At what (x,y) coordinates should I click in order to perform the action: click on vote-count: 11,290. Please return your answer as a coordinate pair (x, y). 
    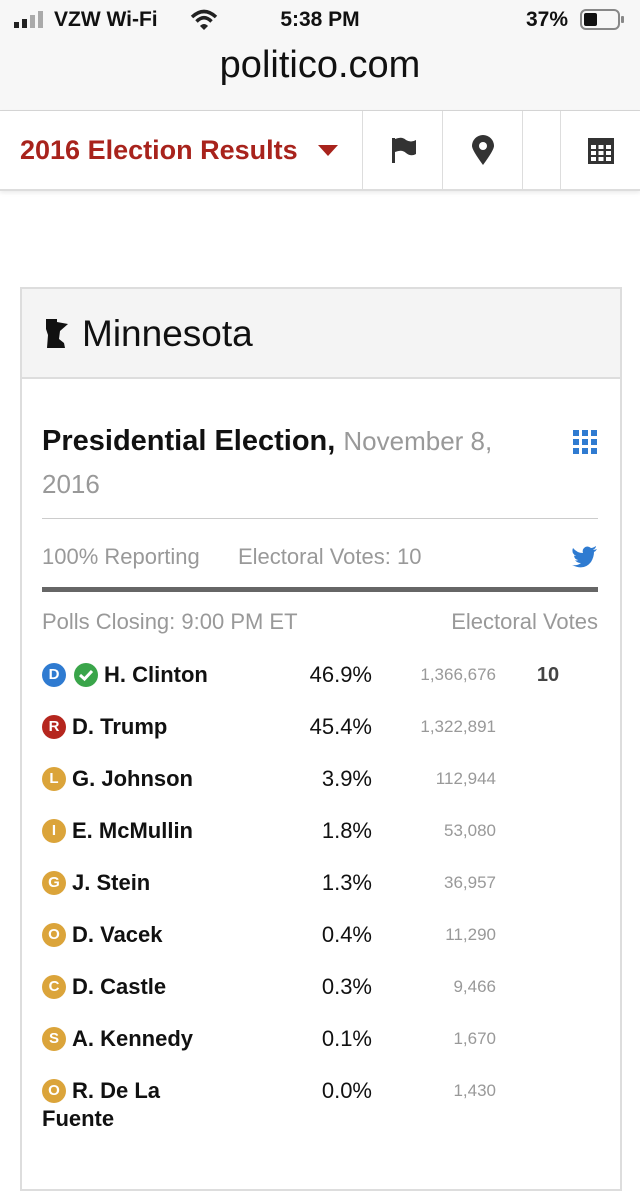
    Looking at the image, I should click on (470, 934).